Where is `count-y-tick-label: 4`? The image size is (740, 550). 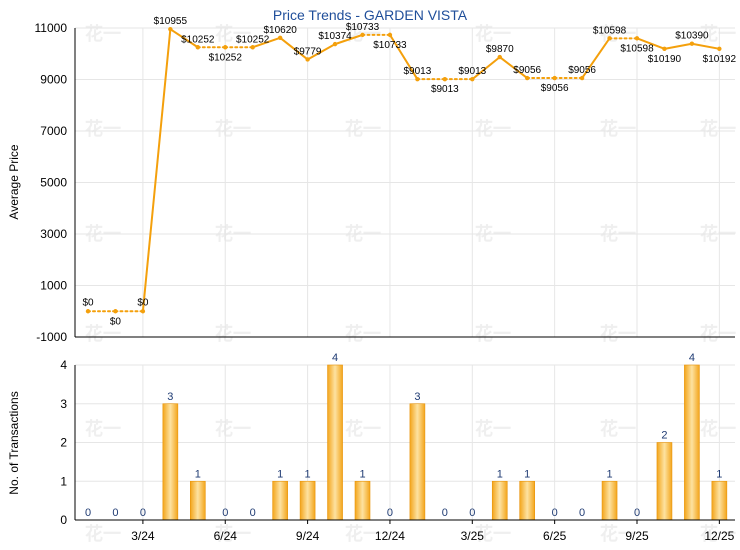 count-y-tick-label: 4 is located at coordinates (63, 365).